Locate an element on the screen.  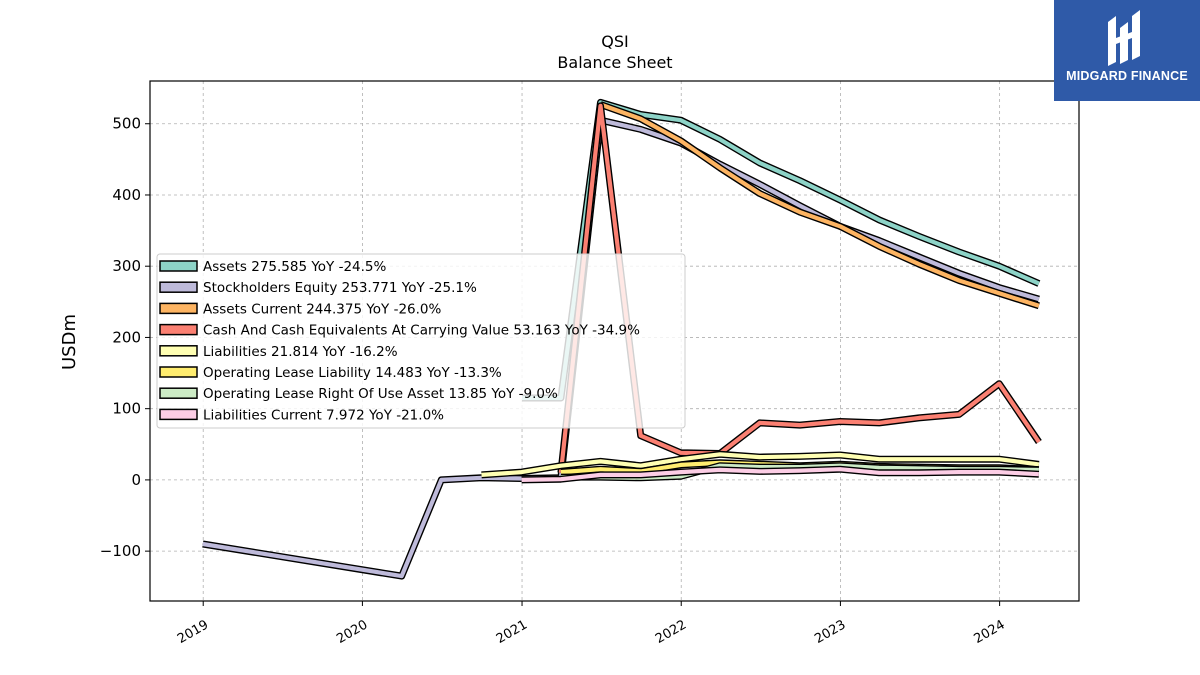
brand-mark-icon is located at coordinates (1124, 38).